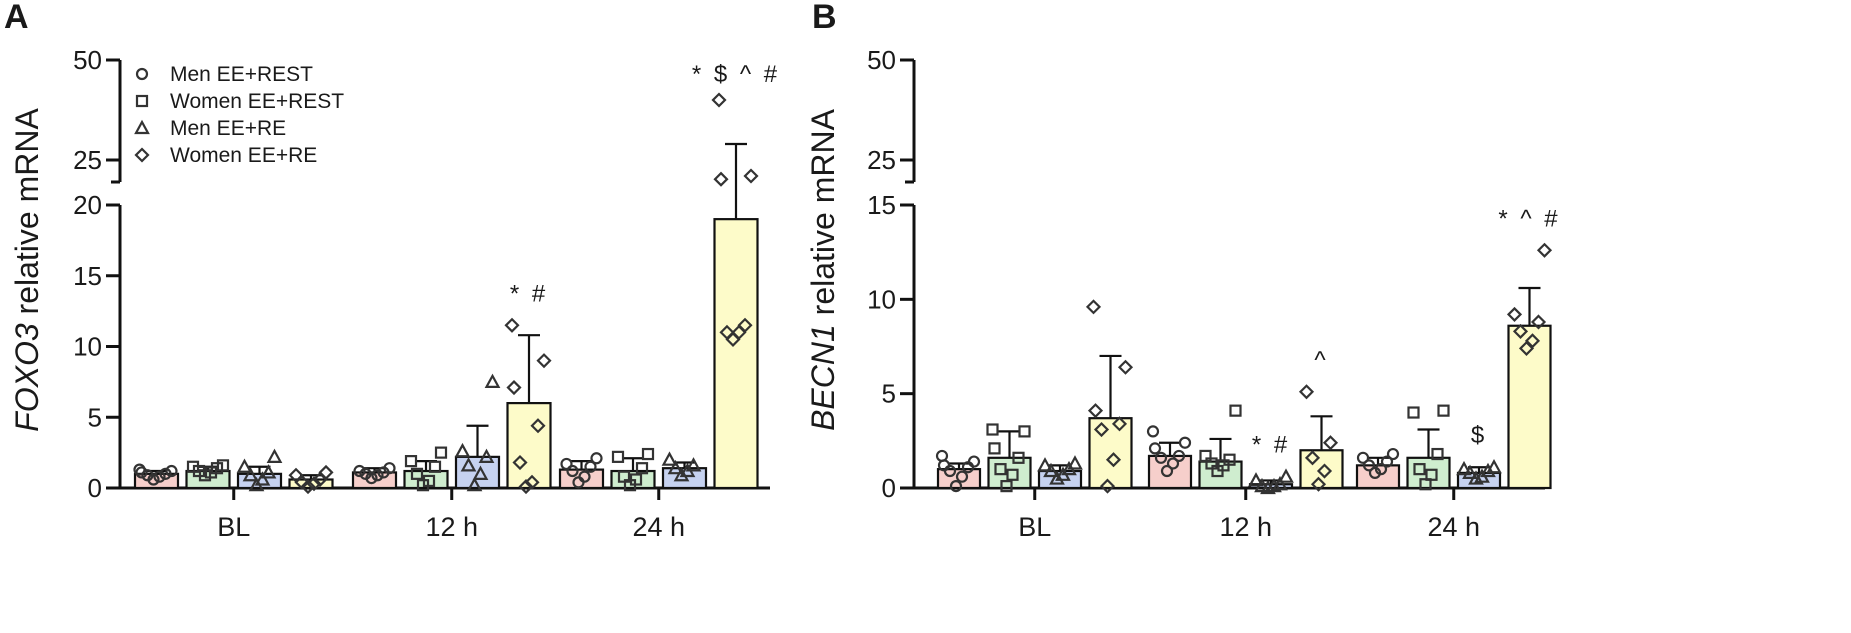  What do you see at coordinates (228, 128) in the screenshot?
I see `legend-label: Men EE+RE` at bounding box center [228, 128].